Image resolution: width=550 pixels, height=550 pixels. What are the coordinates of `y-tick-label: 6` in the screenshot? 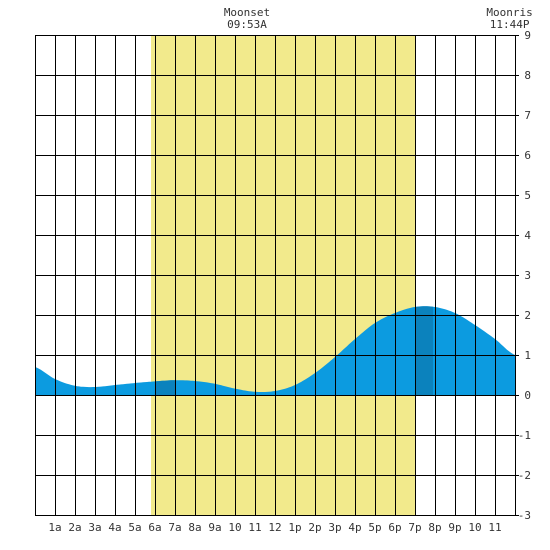 It's located at (527, 155).